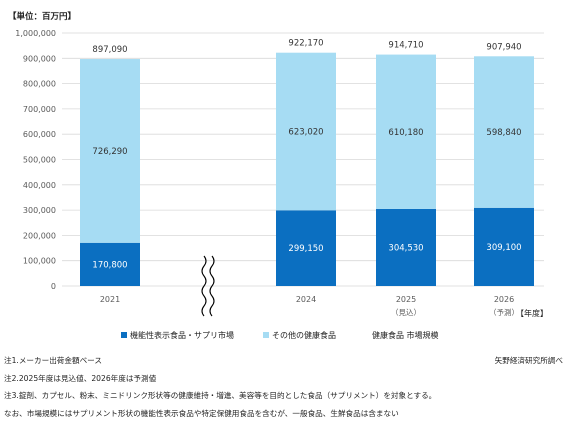 This screenshot has width=567, height=422. I want to click on data-label-top: 623,020, so click(305, 133).